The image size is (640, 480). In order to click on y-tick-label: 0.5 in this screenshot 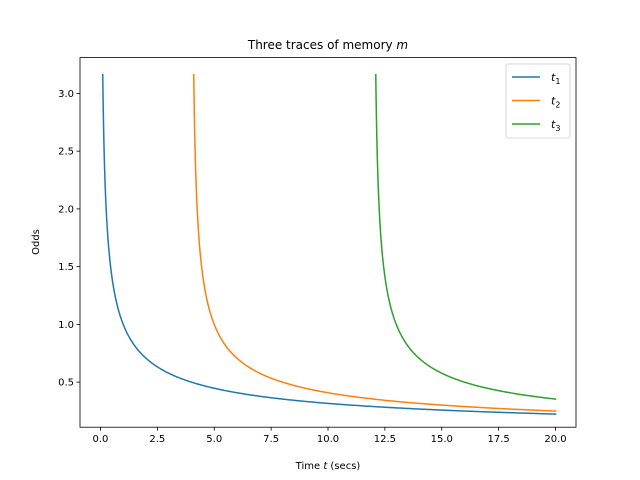, I will do `click(66, 383)`.